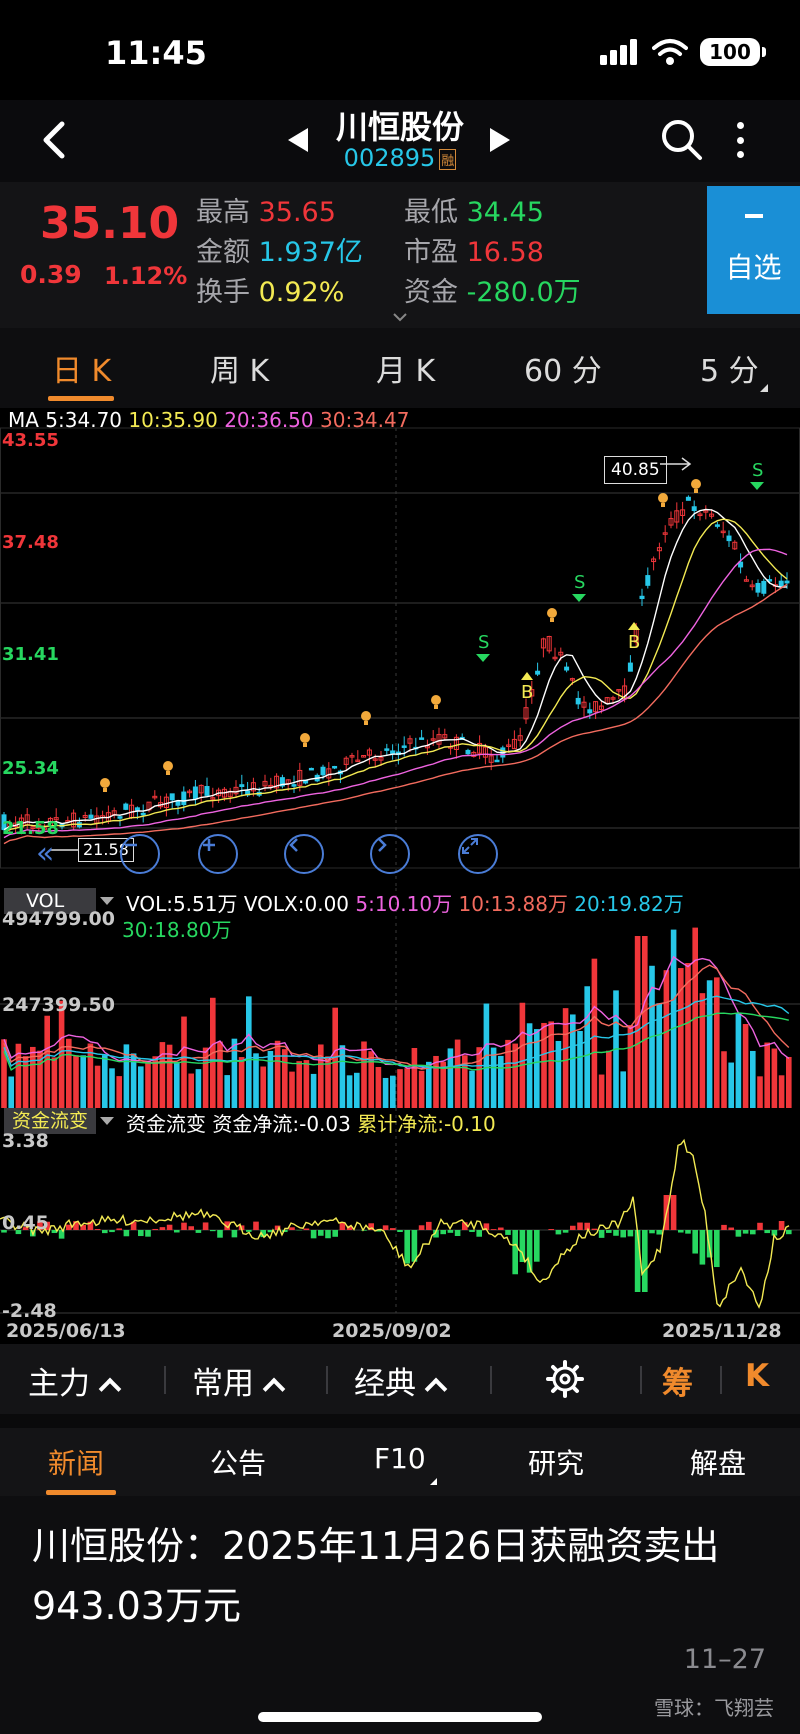  Describe the element at coordinates (82, 371) in the screenshot. I see `tab-day-k: 日 K` at that location.